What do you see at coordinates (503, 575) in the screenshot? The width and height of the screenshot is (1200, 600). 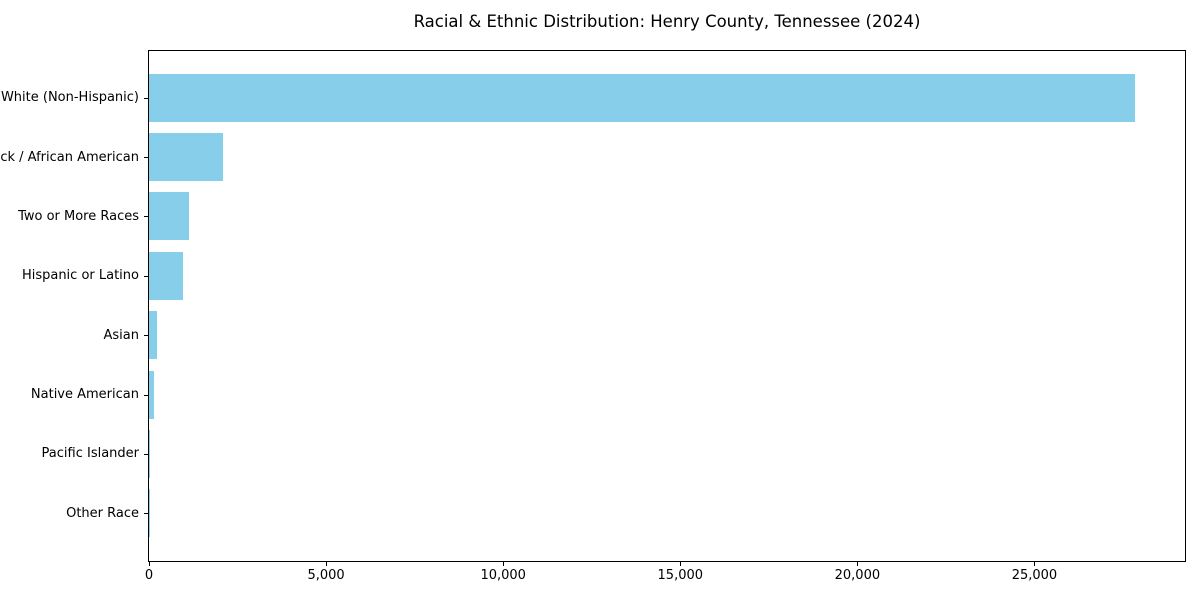 I see `x-tick-label: 10,000` at bounding box center [503, 575].